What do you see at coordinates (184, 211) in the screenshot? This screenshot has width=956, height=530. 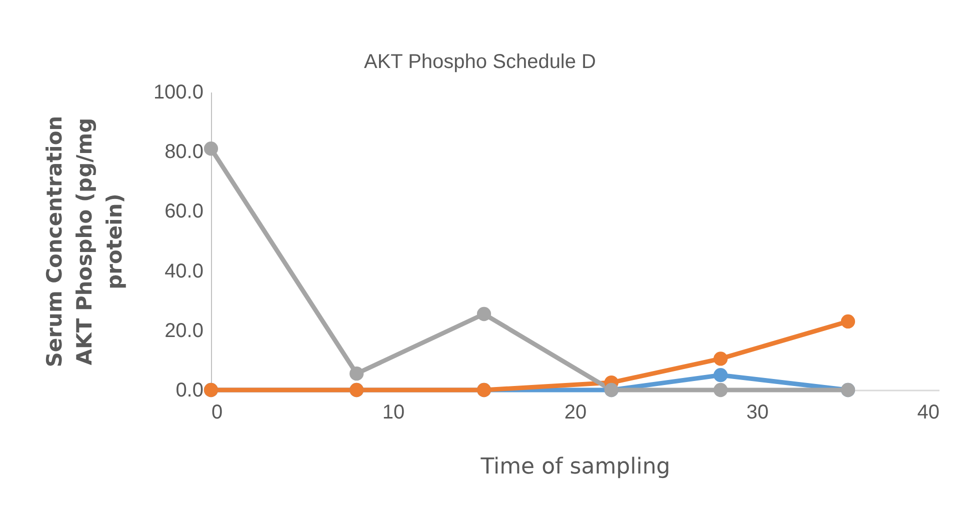 I see `y-tick-label: 60.0` at bounding box center [184, 211].